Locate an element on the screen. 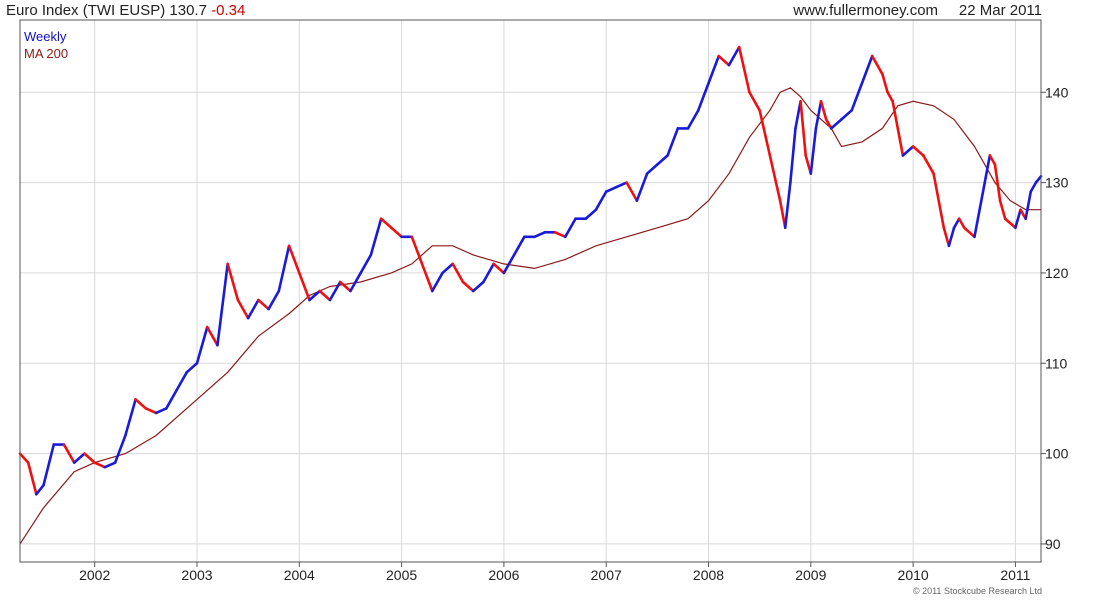  x-tick-label-2007: 2007 is located at coordinates (606, 575).